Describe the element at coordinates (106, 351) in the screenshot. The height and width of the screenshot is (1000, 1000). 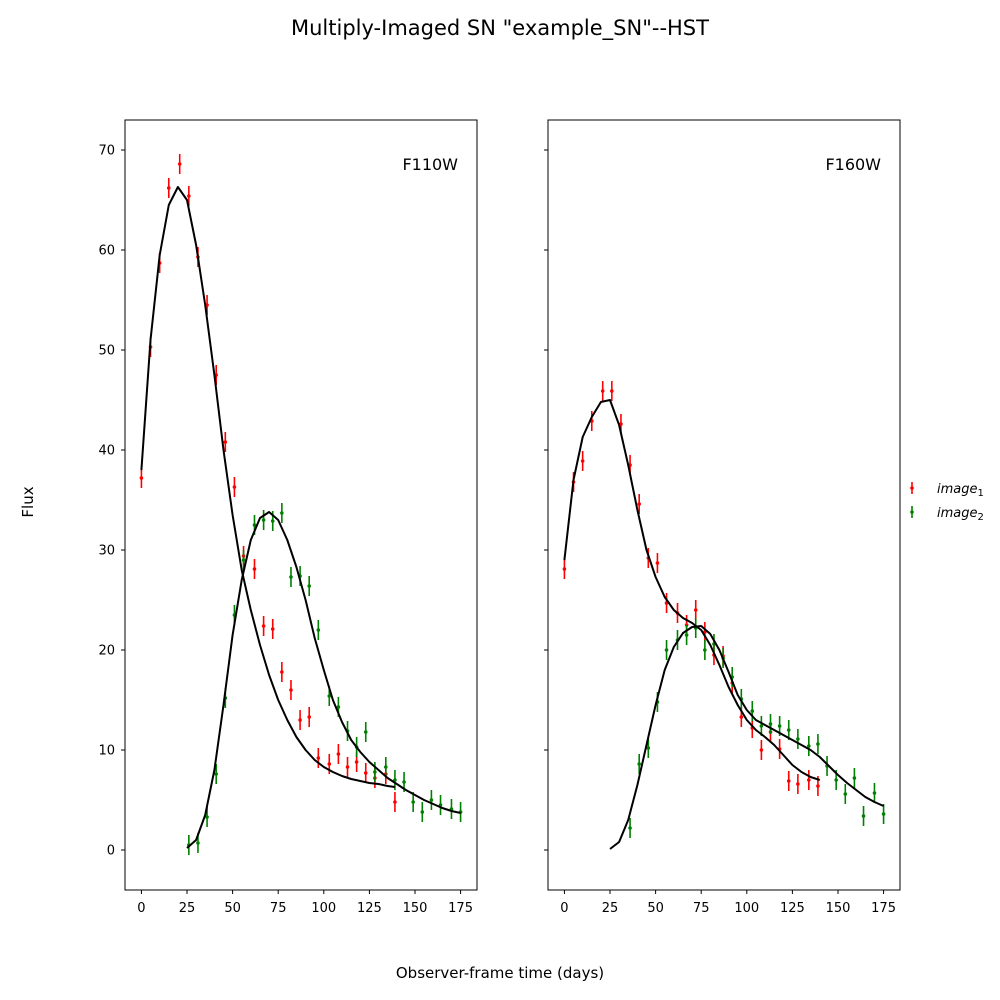
I see `y-tick-label: 50` at that location.